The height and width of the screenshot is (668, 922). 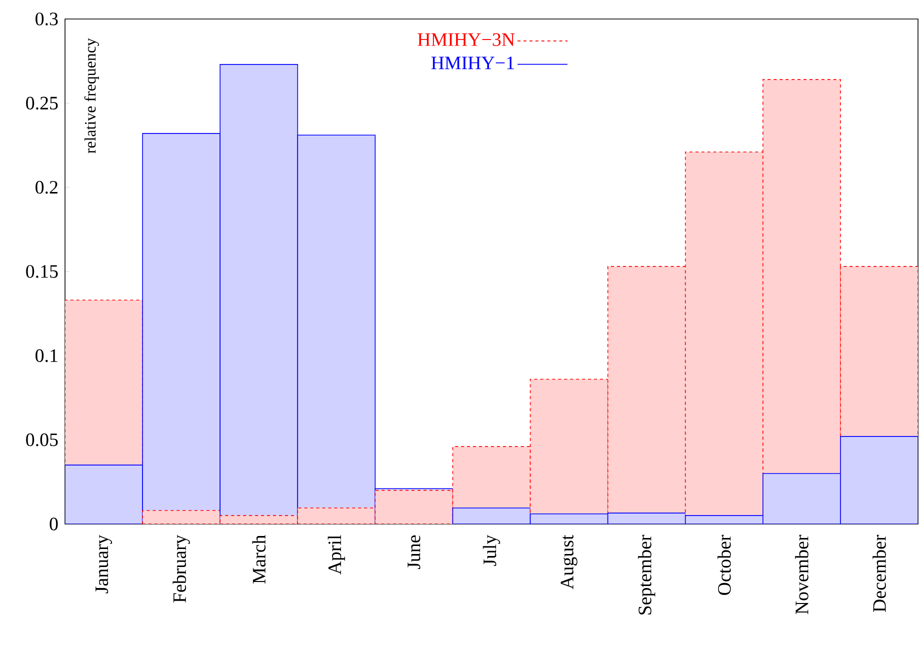 I want to click on x-tick-label: August, so click(x=569, y=562).